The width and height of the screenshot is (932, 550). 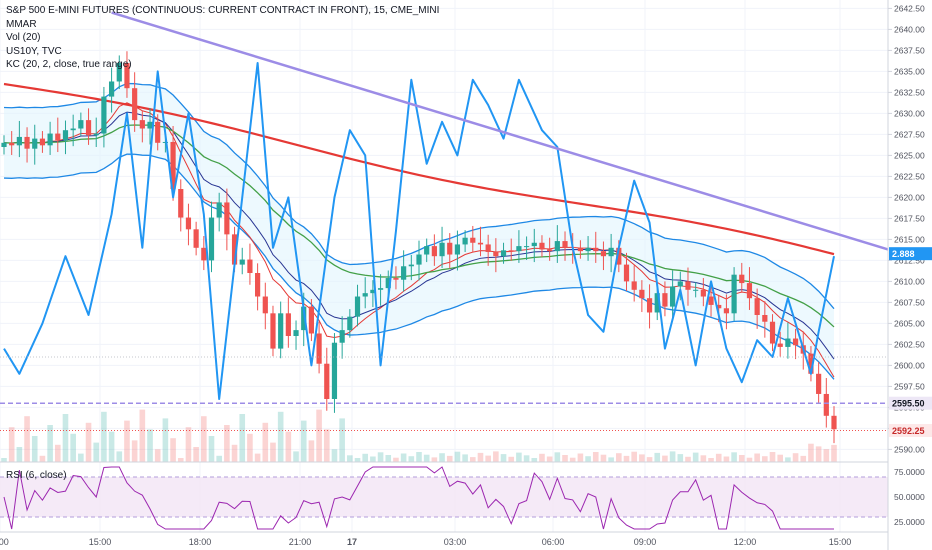 I want to click on level-price-tag-bg, so click(x=910, y=403).